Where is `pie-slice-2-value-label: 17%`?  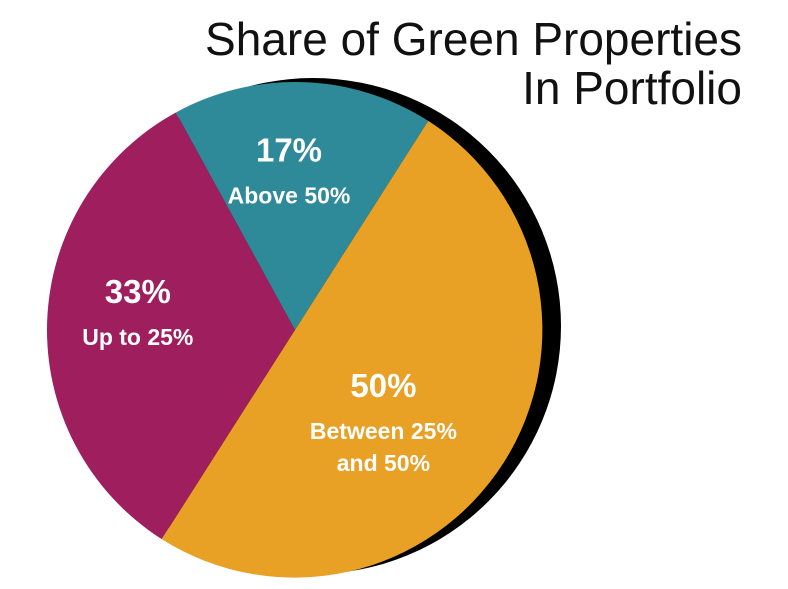 pie-slice-2-value-label: 17% is located at coordinates (289, 149).